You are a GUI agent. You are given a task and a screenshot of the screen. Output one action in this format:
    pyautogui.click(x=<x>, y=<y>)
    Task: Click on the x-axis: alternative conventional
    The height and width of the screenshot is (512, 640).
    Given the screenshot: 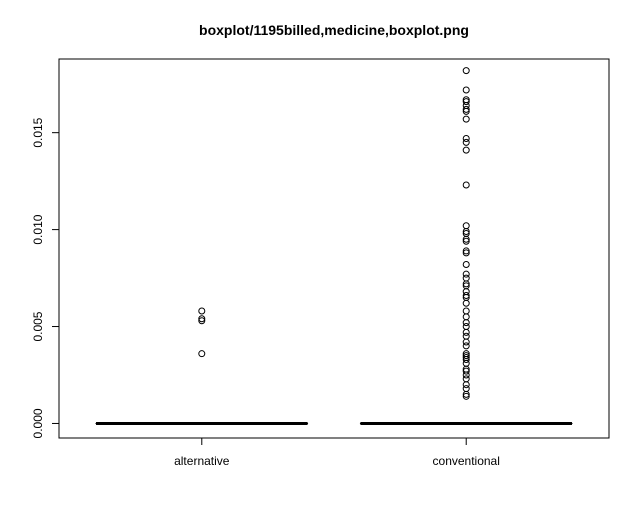 What is the action you would take?
    pyautogui.click(x=337, y=453)
    